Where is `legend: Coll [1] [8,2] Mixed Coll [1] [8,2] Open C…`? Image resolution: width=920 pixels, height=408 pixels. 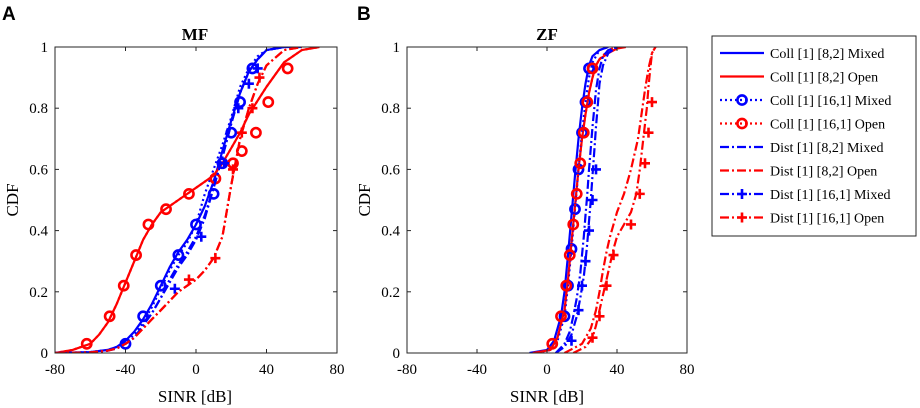 legend: Coll [1] [8,2] Mixed Coll [1] [8,2] Open C… is located at coordinates (814, 136).